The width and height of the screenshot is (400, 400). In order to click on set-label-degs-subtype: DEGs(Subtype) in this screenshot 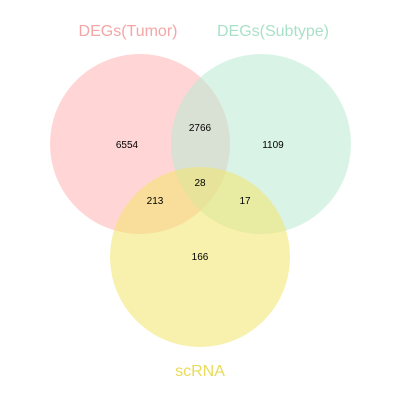, I will do `click(273, 31)`.